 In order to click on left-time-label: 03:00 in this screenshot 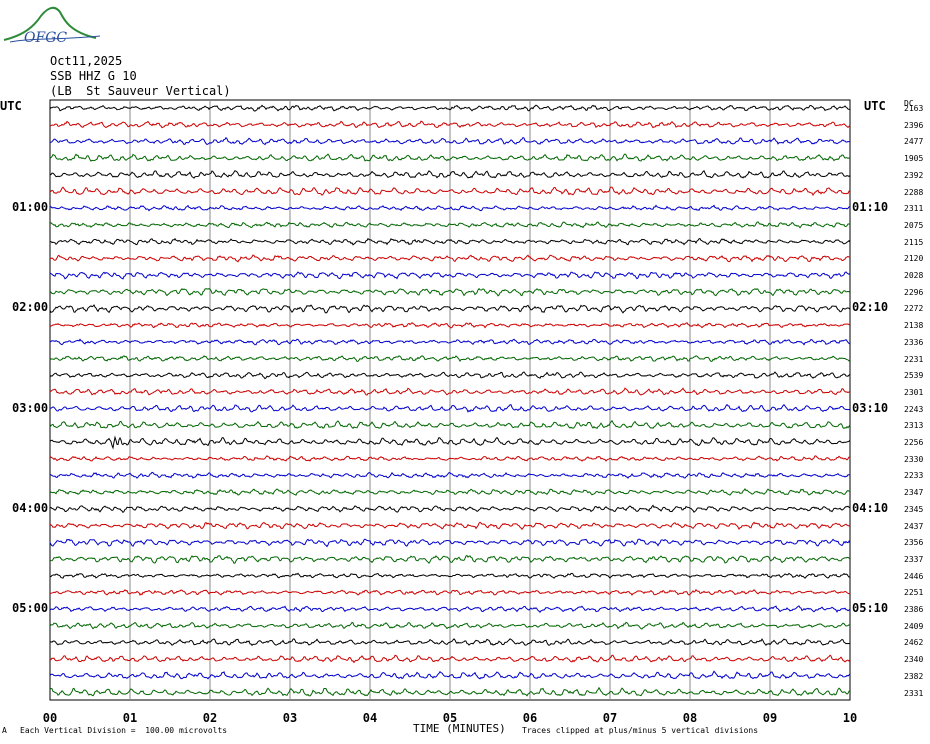, I will do `click(30, 407)`.